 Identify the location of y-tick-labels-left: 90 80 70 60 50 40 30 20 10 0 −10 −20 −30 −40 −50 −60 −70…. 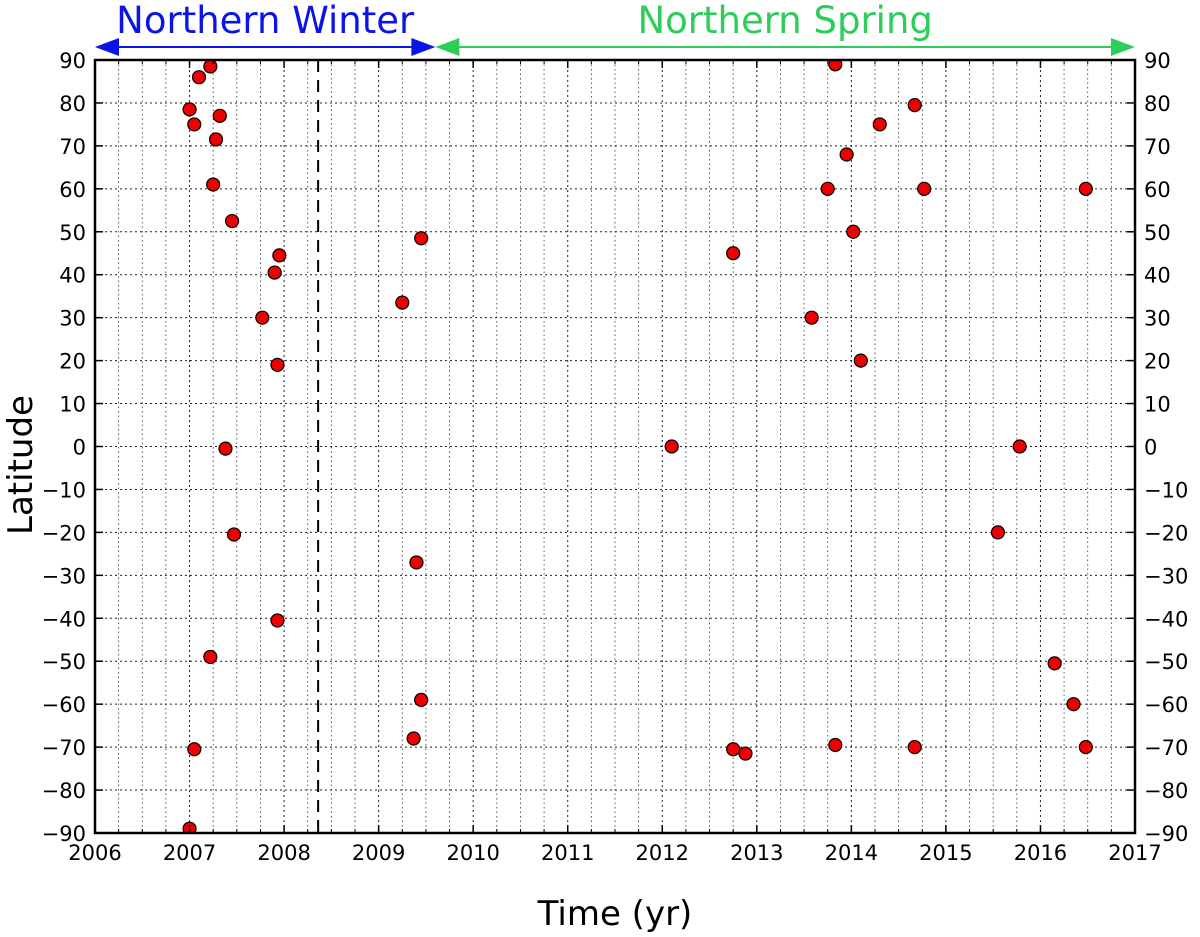
(64, 447).